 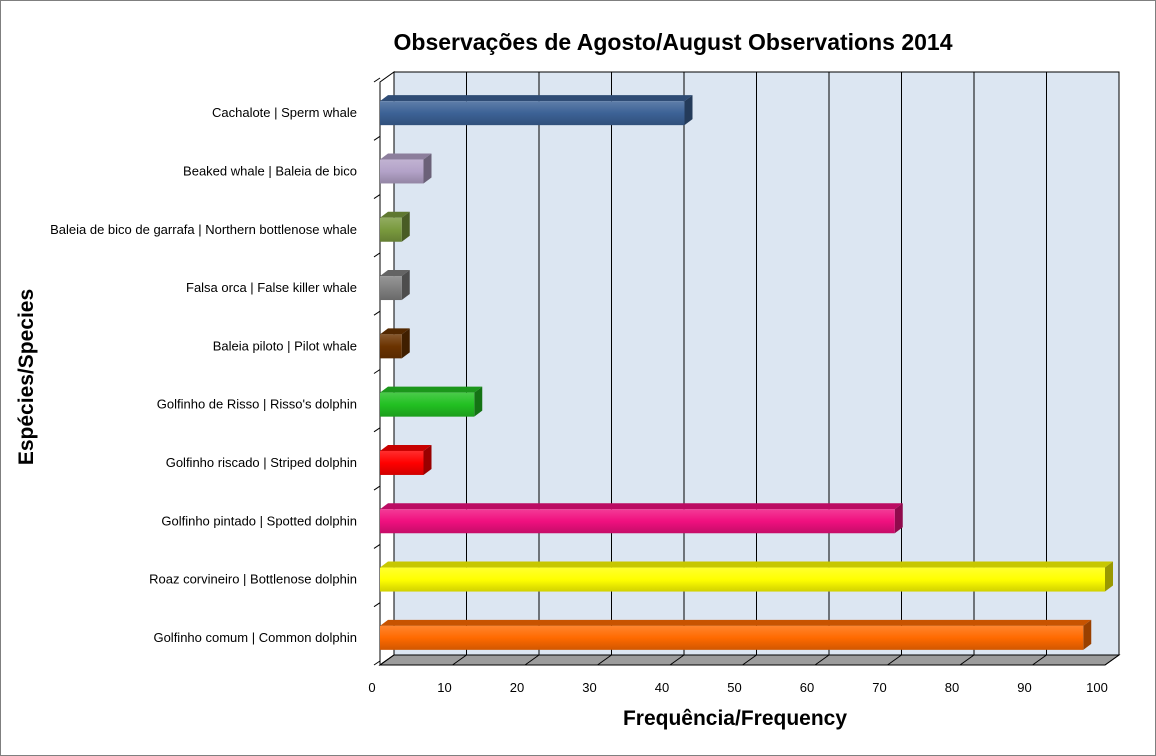 I want to click on category-label: Golfinho riscado | Striped dolphin, so click(x=261, y=462).